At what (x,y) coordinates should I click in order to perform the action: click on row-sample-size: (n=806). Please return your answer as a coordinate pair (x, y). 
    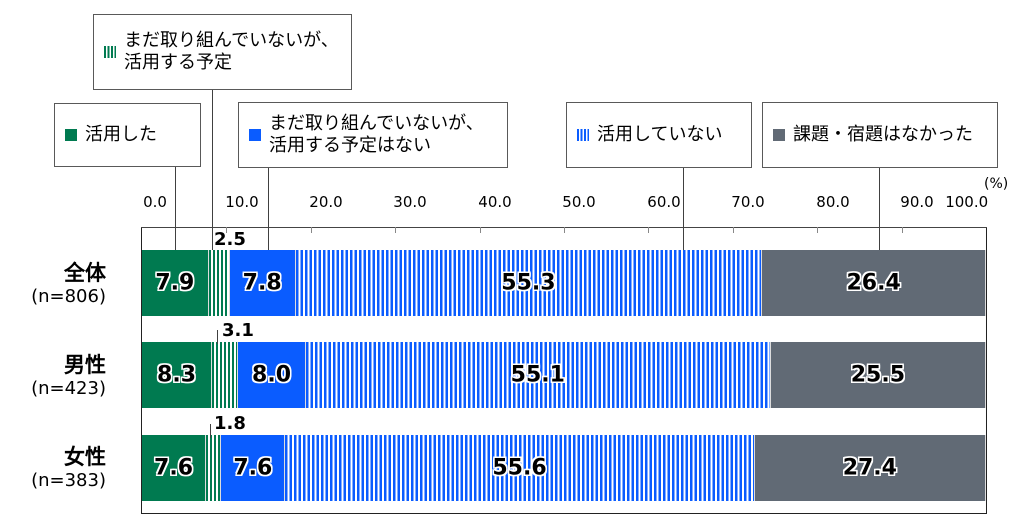
    Looking at the image, I should click on (68, 296).